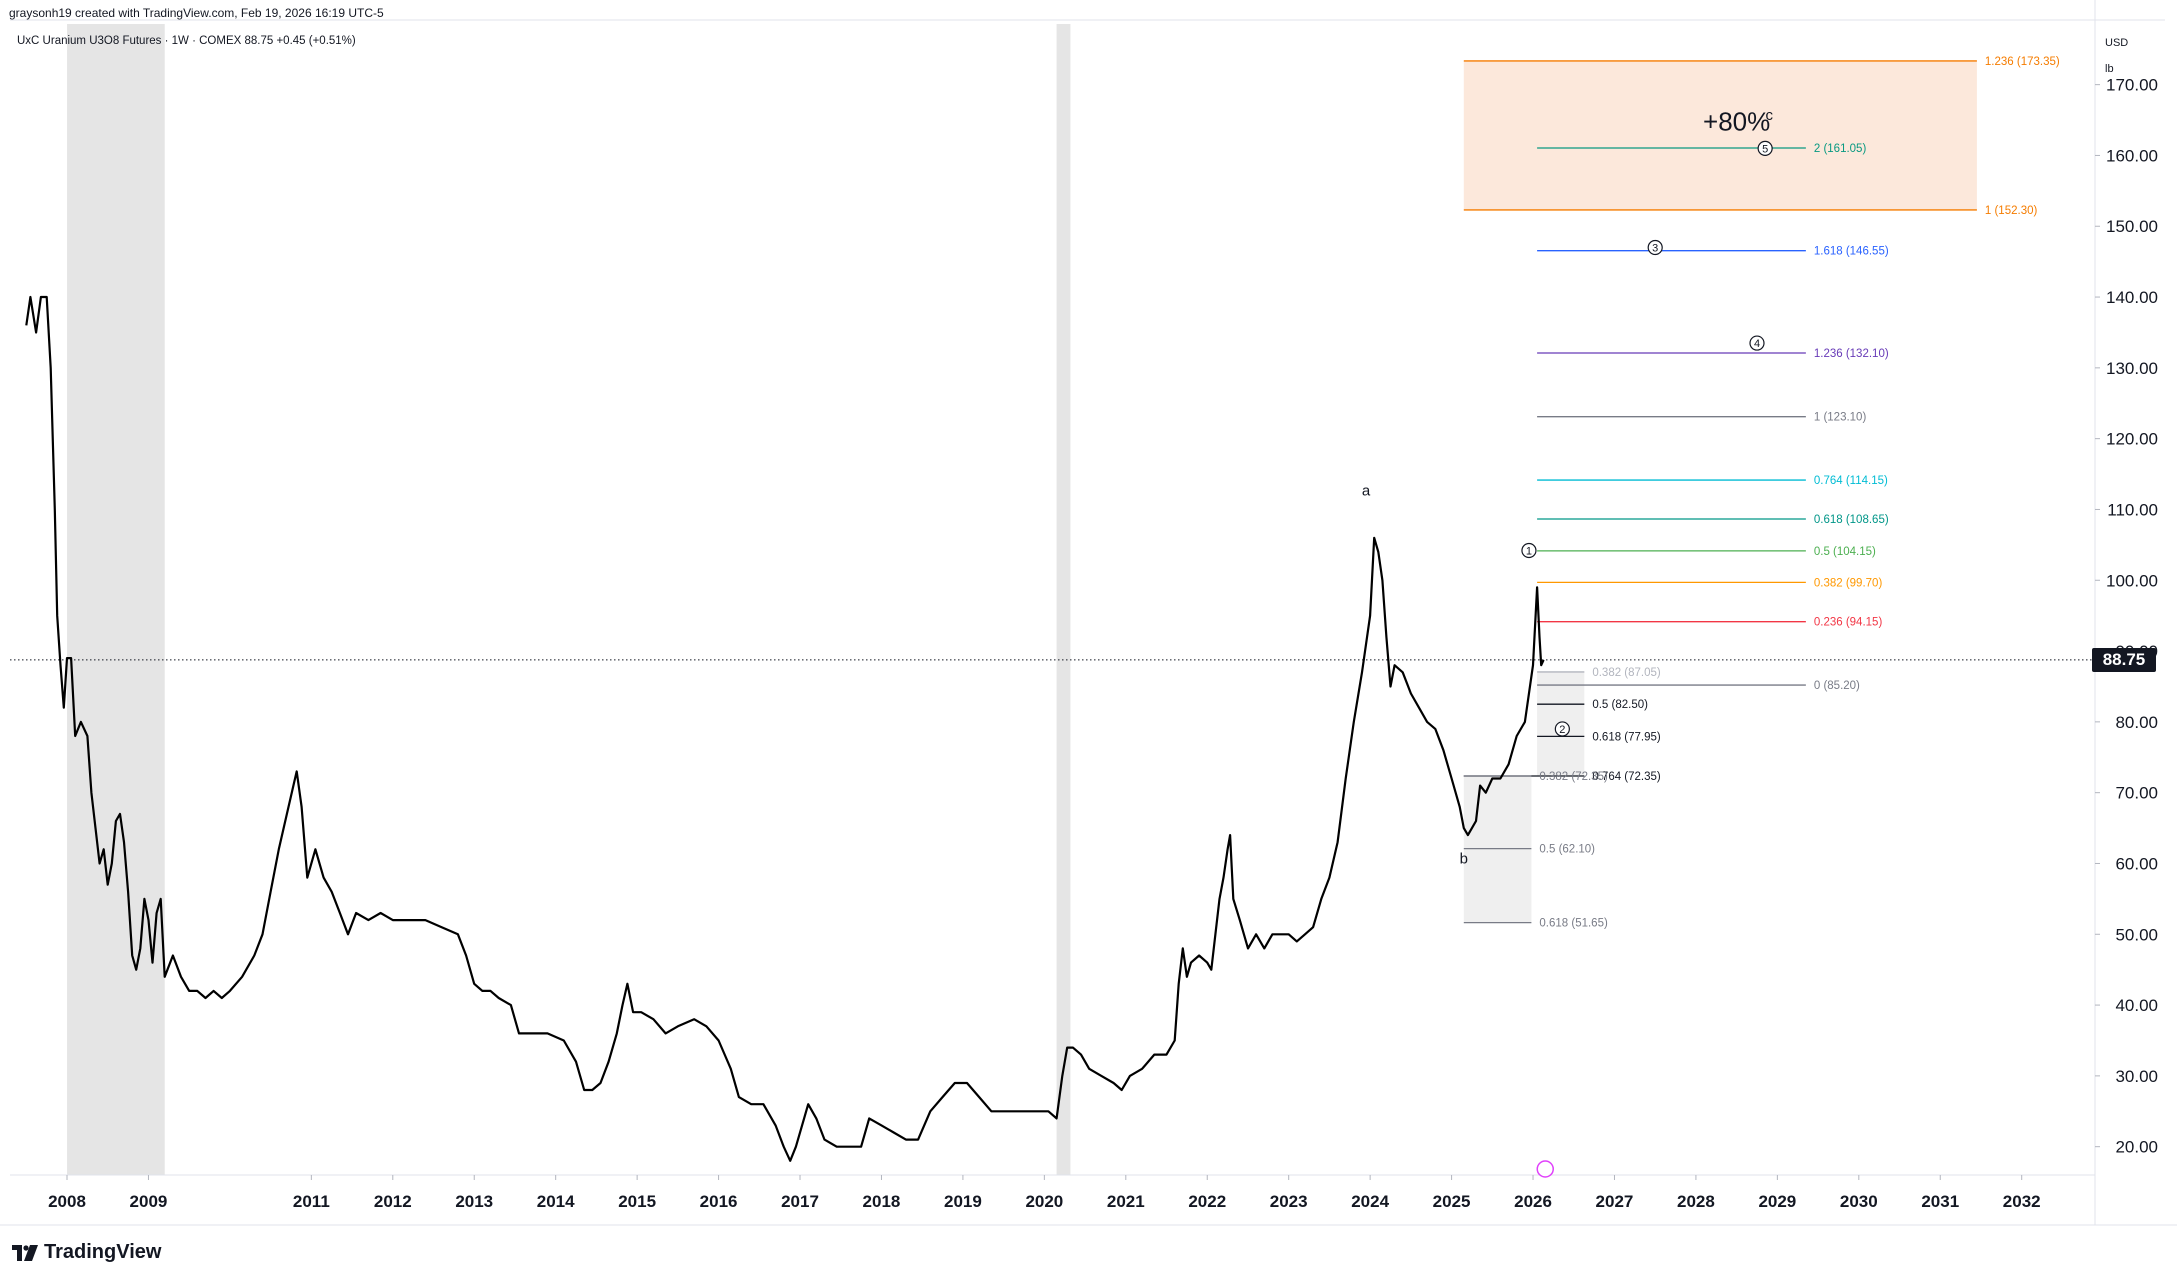 Image resolution: width=2177 pixels, height=1281 pixels. I want to click on x-tick-label: 2027, so click(1615, 1201).